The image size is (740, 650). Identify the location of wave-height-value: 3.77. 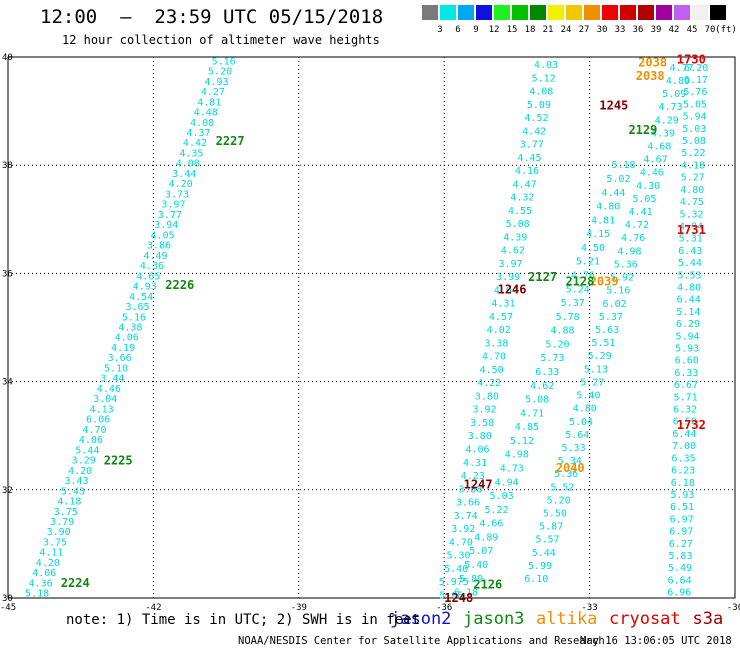
(532, 145).